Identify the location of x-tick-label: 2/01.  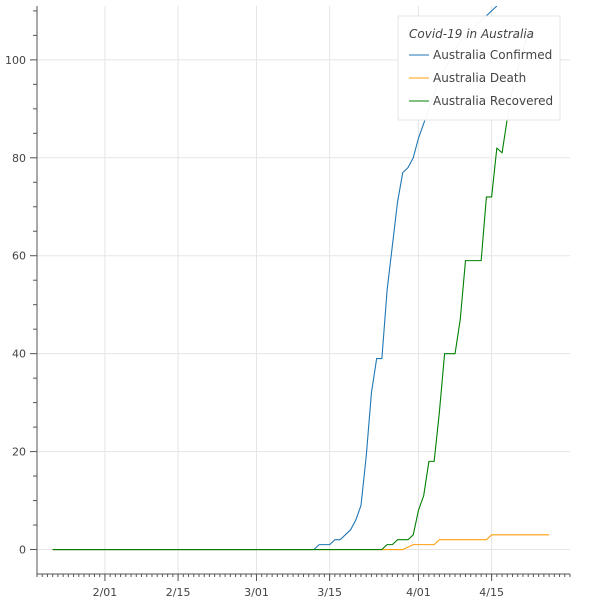
(105, 592).